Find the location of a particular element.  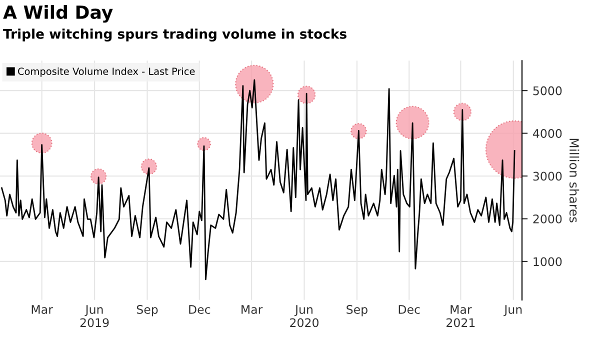

y-tick-label: 5000 is located at coordinates (547, 91).